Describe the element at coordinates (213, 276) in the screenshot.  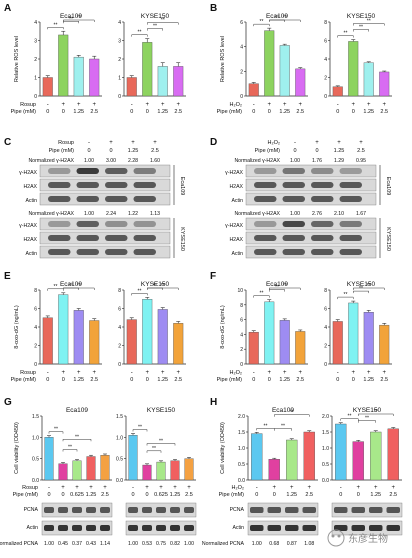
I see `panel-letter: F` at that location.